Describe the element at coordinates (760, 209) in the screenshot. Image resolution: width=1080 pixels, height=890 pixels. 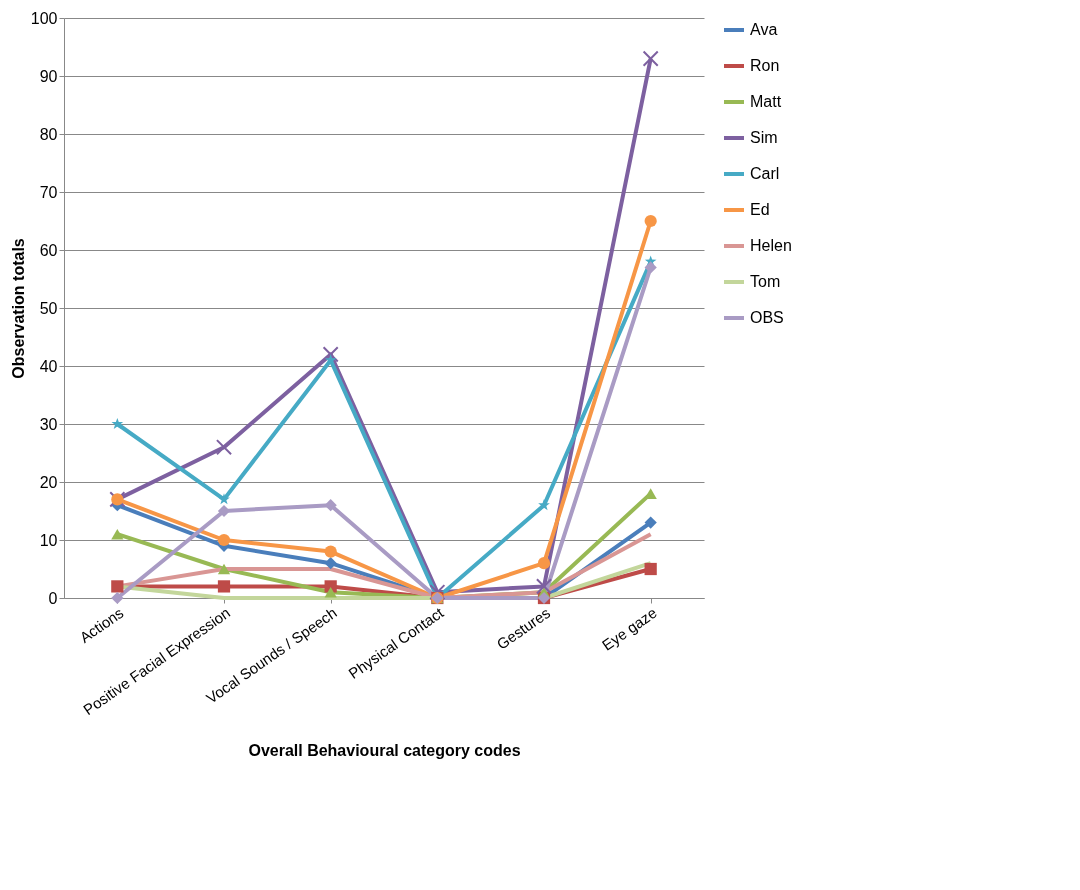
I see `legend-label: Ed` at that location.